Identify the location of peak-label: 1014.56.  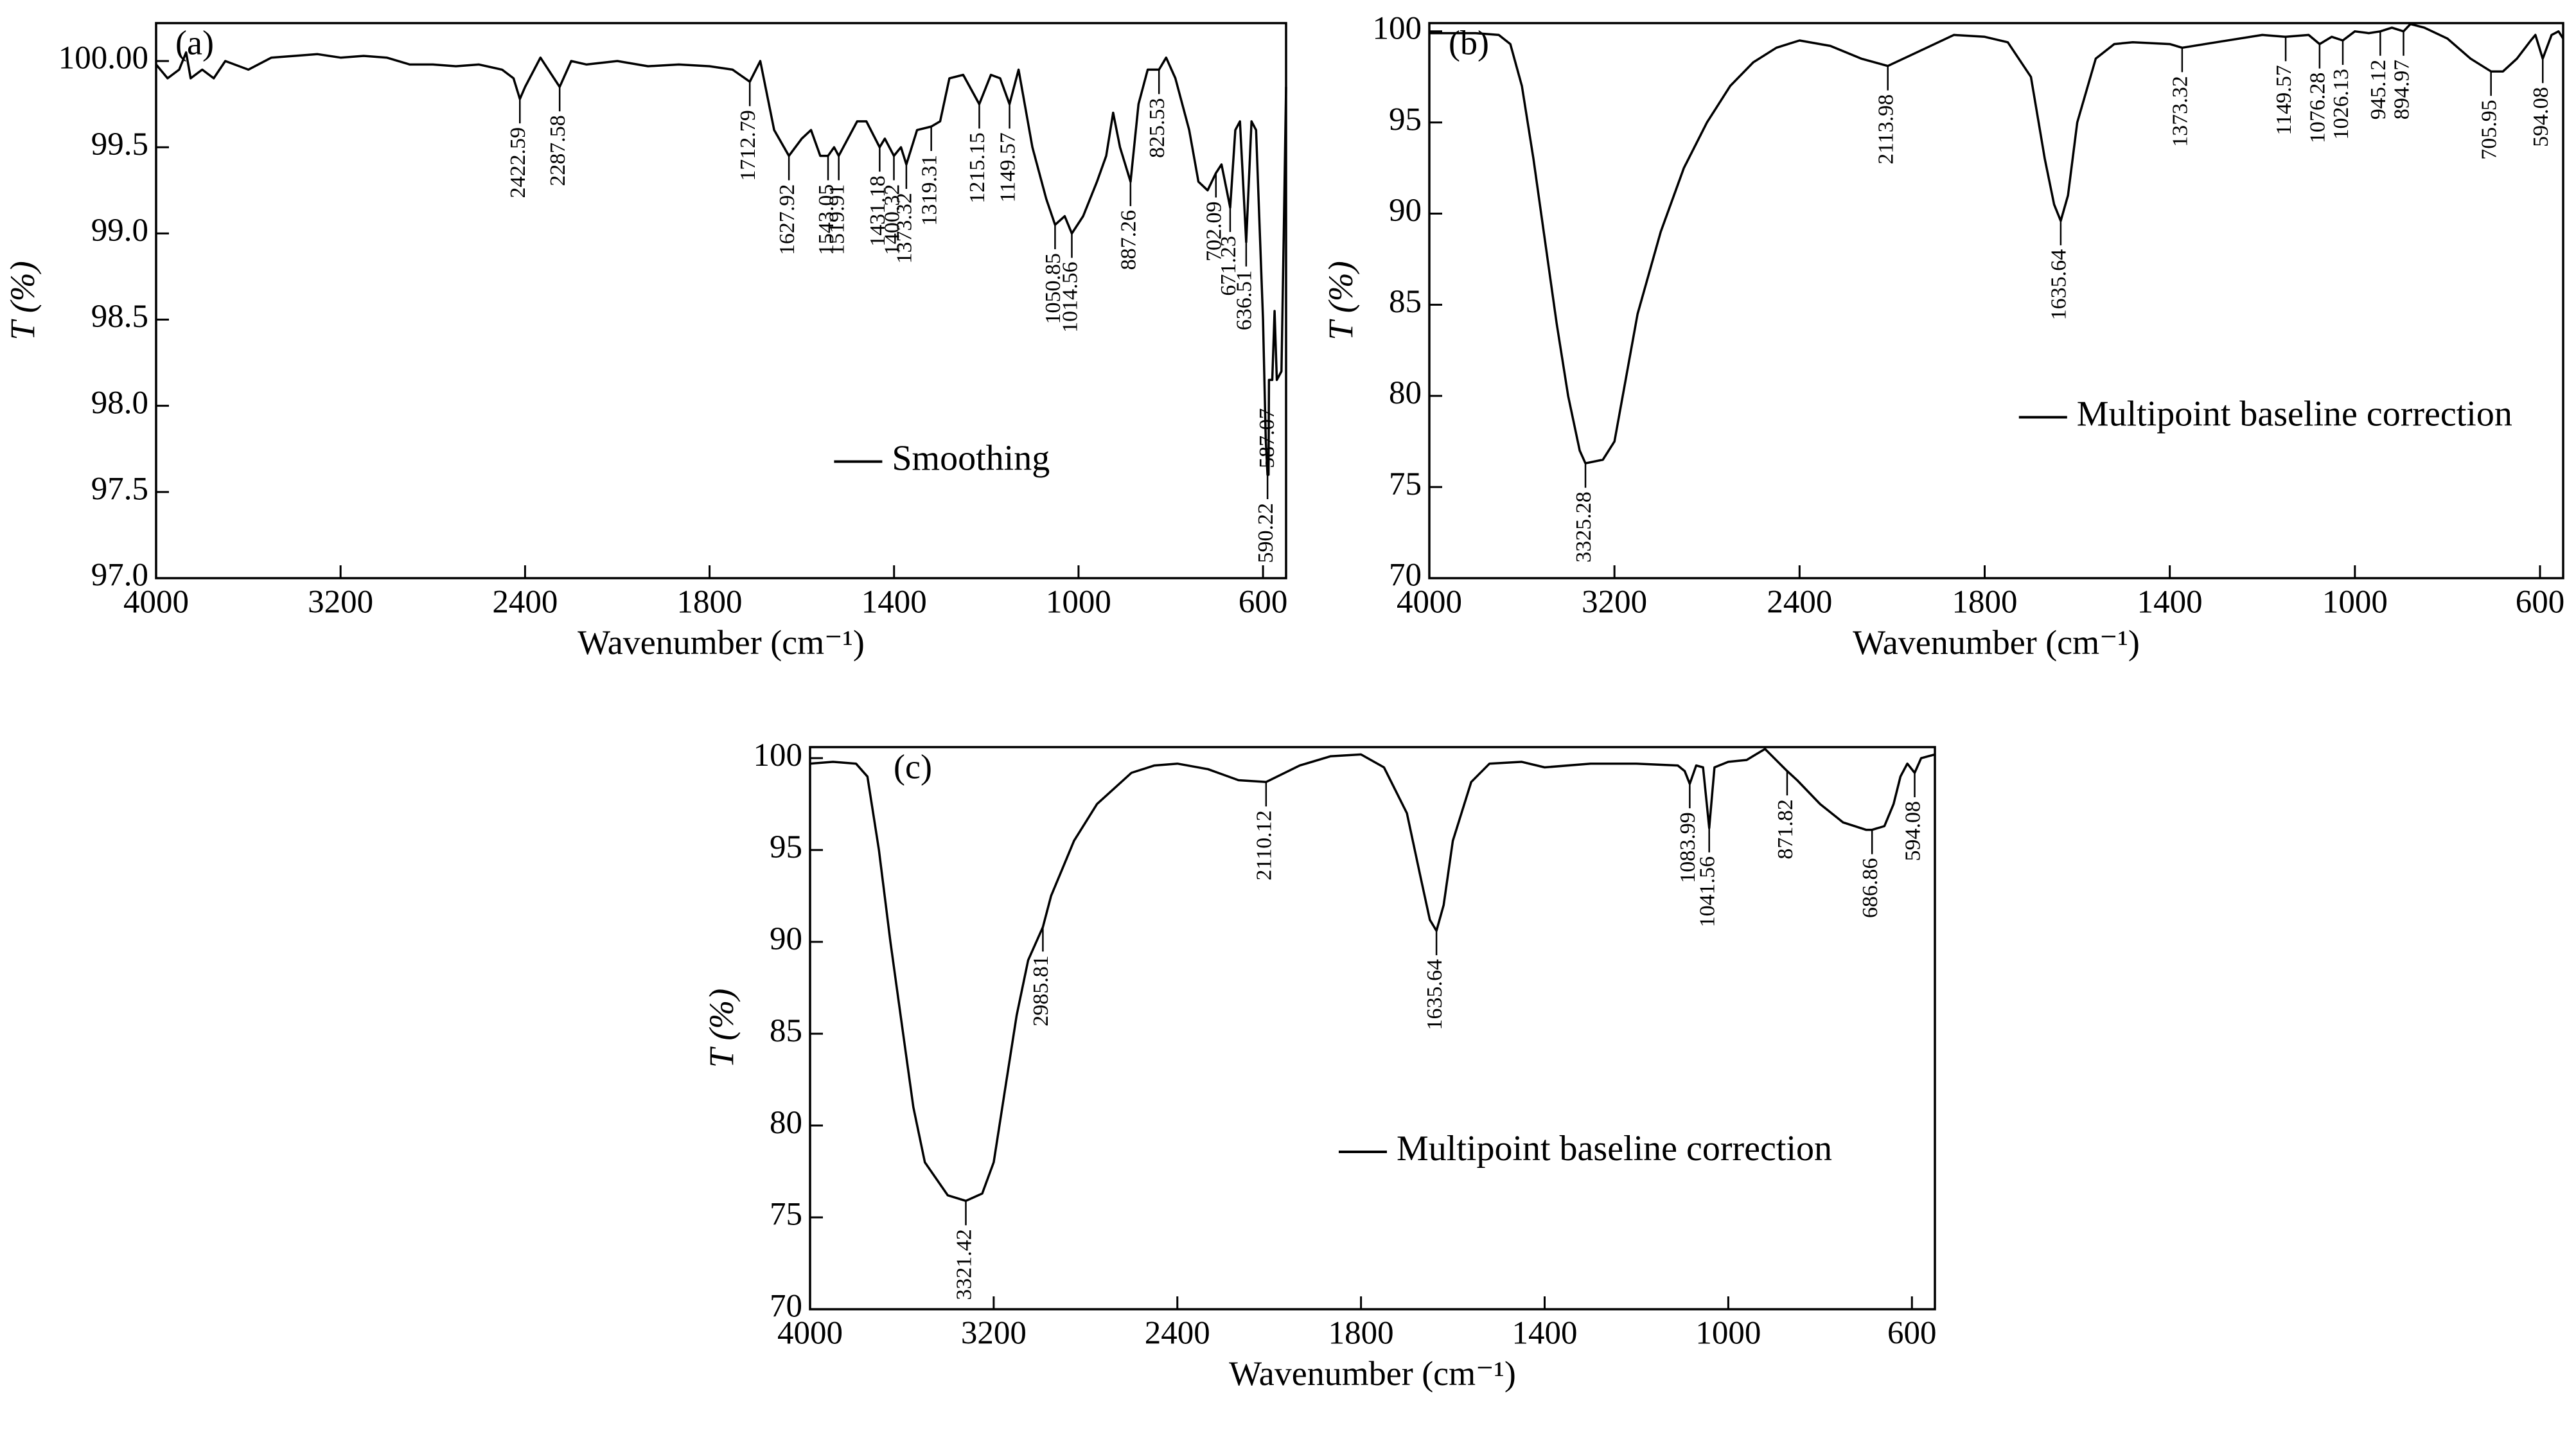
(1070, 296).